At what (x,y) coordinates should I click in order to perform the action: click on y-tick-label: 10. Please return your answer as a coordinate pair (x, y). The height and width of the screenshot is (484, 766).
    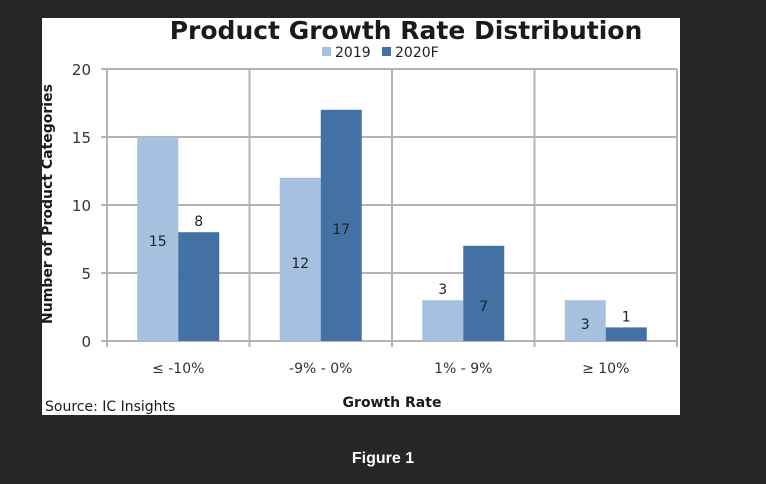
    Looking at the image, I should click on (81, 206).